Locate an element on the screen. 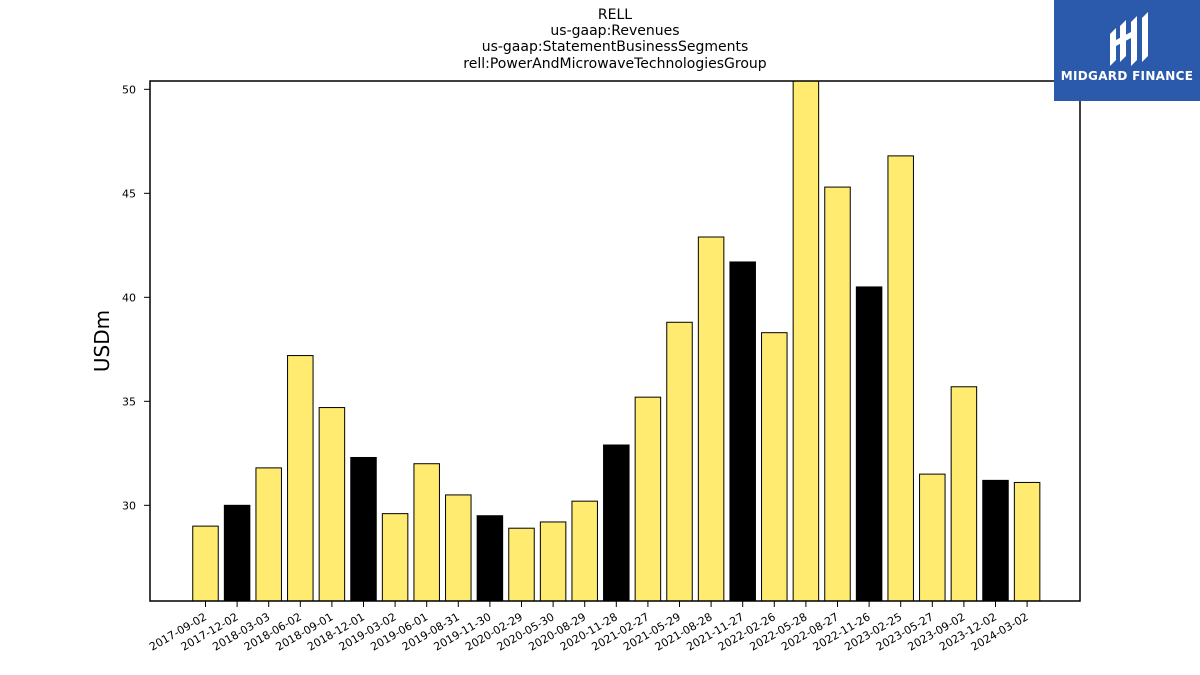  chart-title-line-4: rell:PowerAndMicrowaveTechnologiesGroup is located at coordinates (615, 64).